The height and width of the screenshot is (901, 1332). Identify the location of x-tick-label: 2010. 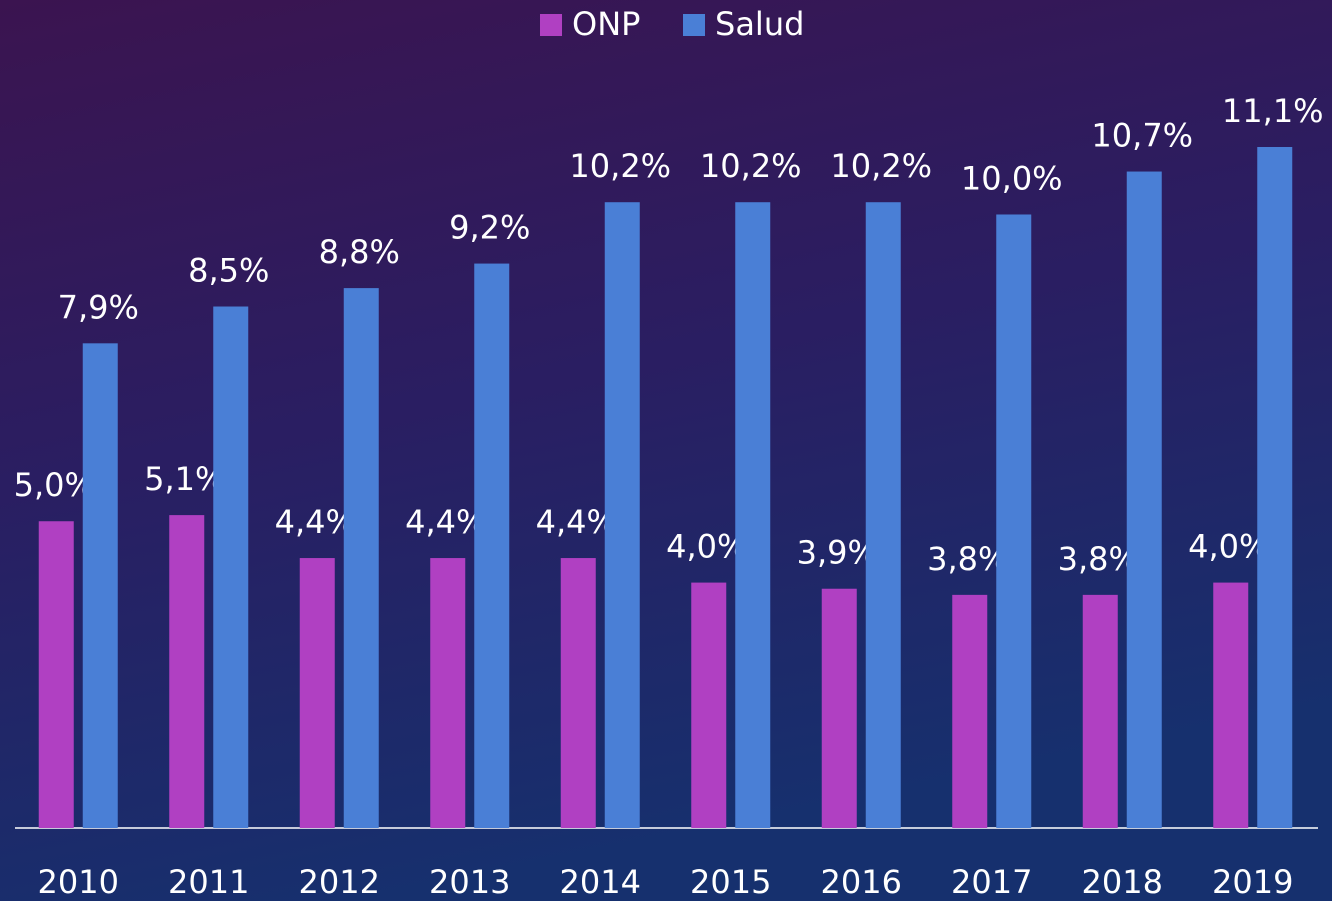
(78, 882).